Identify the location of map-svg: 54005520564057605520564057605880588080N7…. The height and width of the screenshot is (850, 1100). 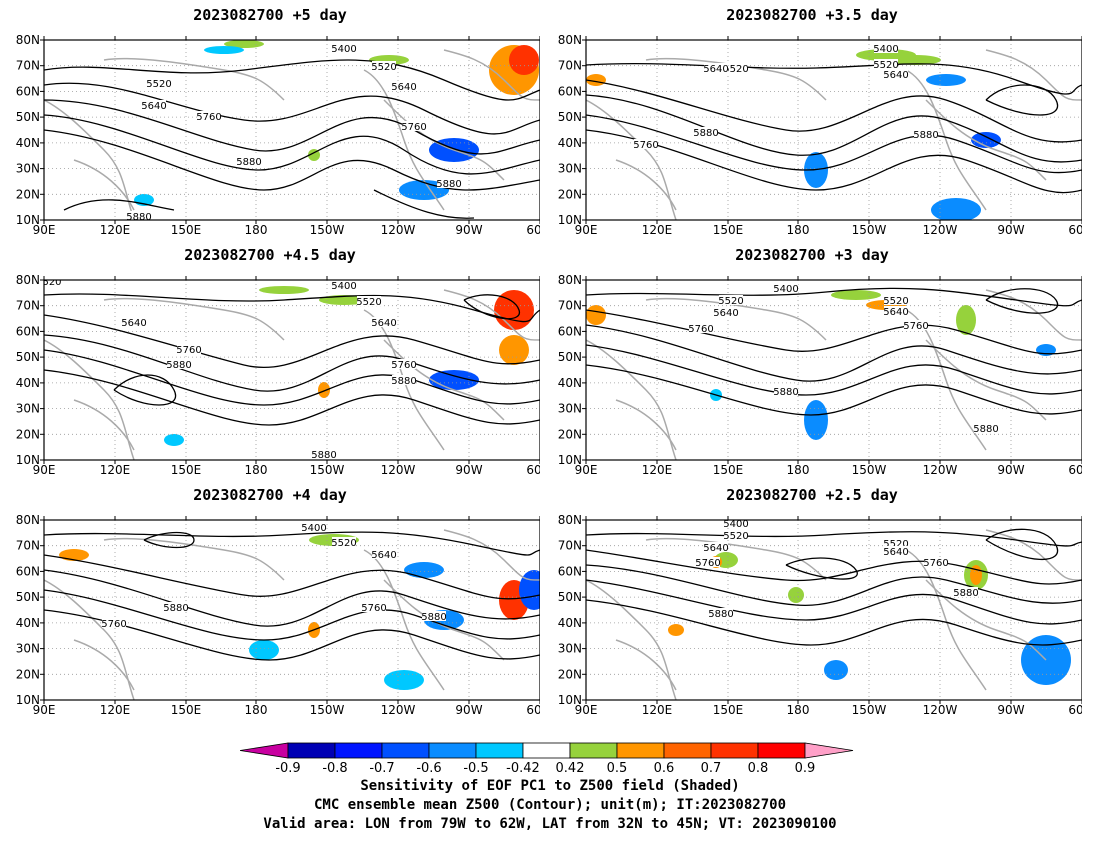
(820, 375).